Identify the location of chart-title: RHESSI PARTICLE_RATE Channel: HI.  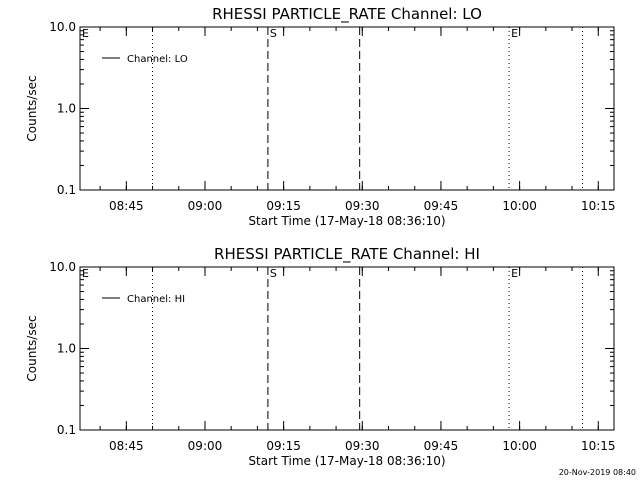
(347, 254).